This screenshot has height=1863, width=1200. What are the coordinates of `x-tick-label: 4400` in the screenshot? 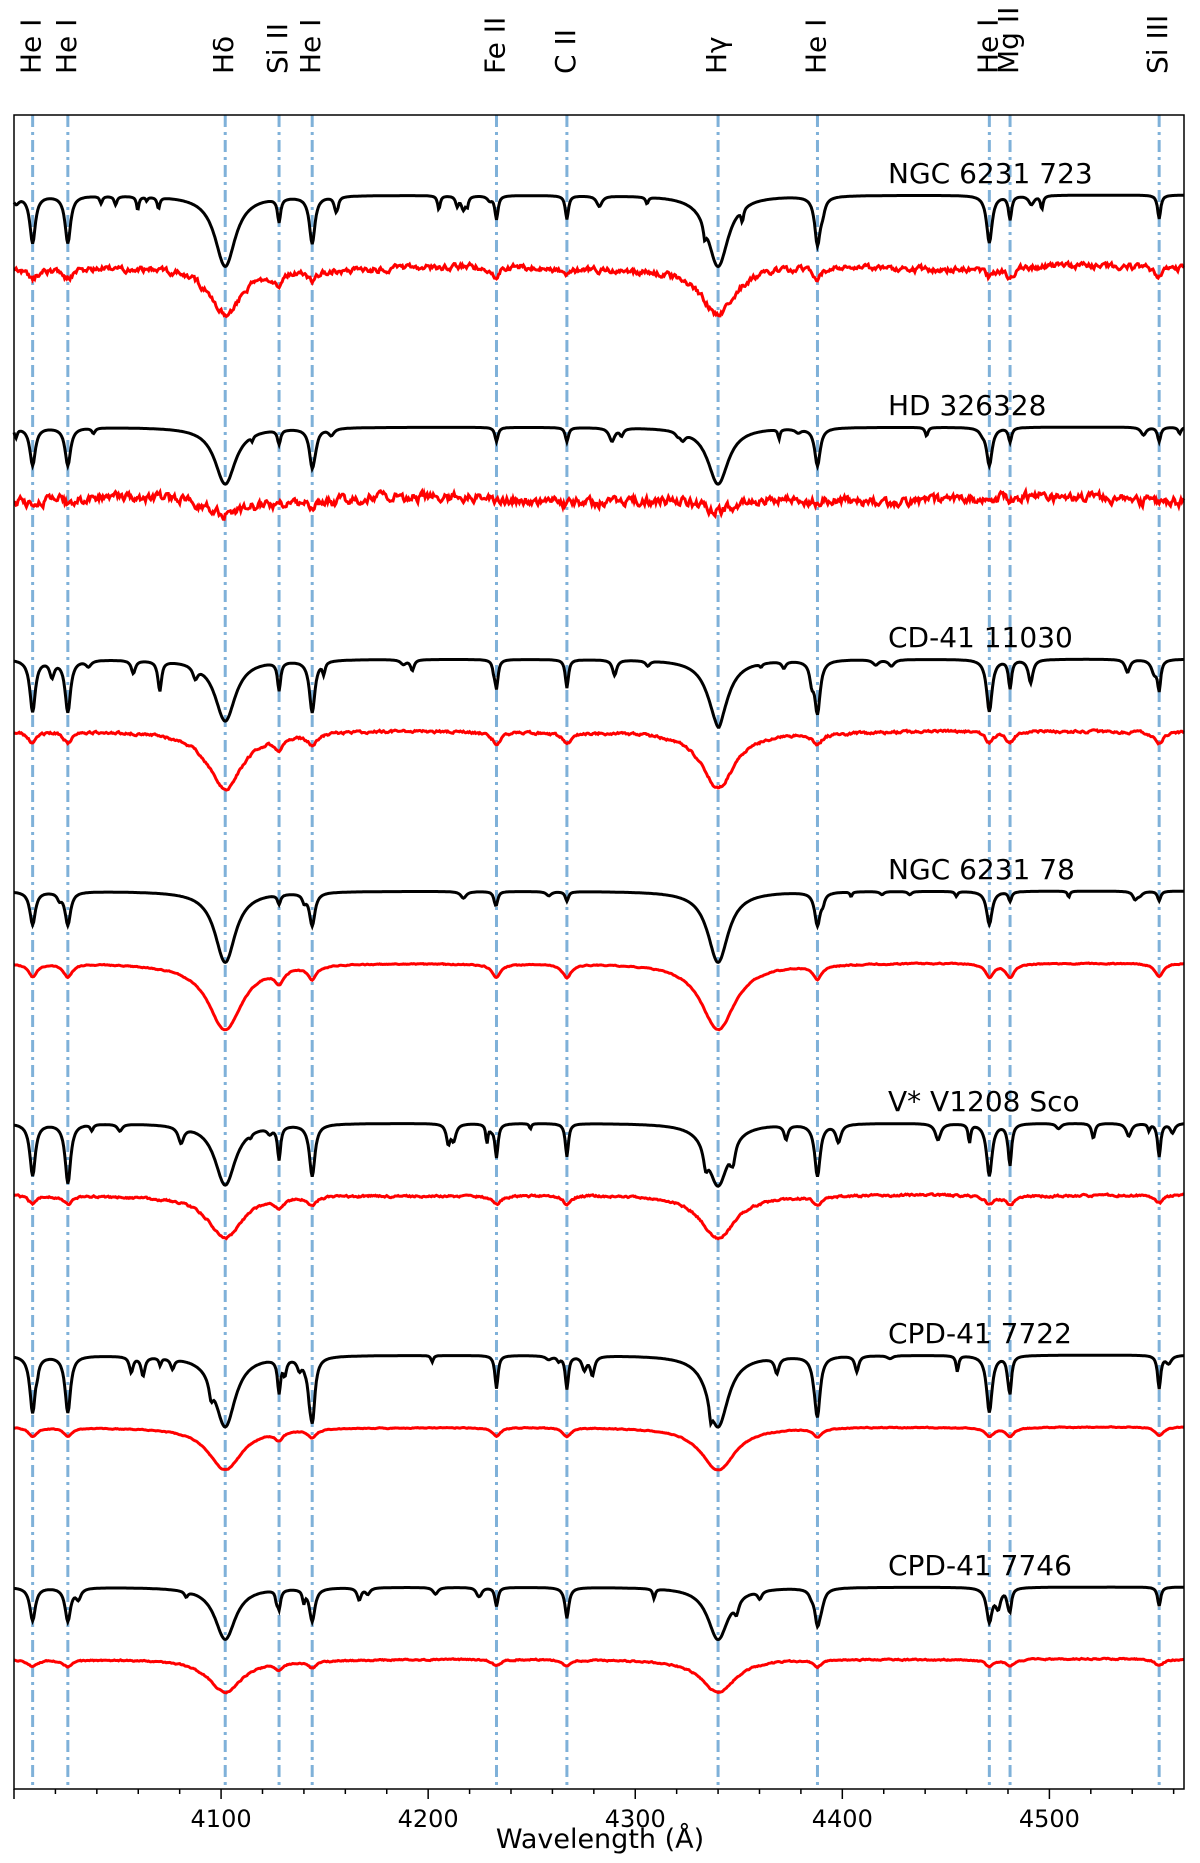 It's located at (842, 1819).